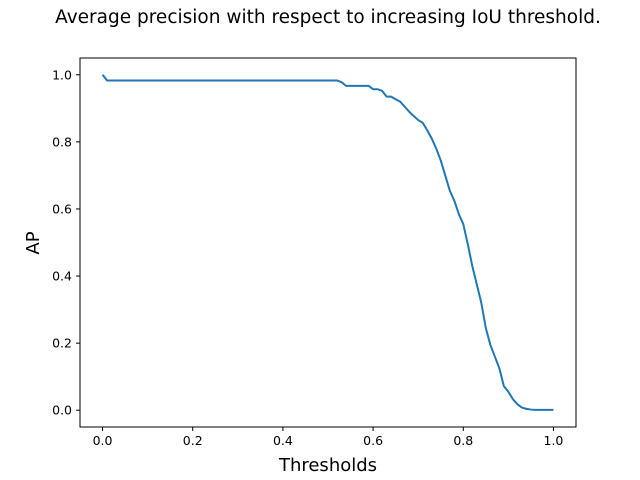  I want to click on y-tick-label: 0.0, so click(62, 410).